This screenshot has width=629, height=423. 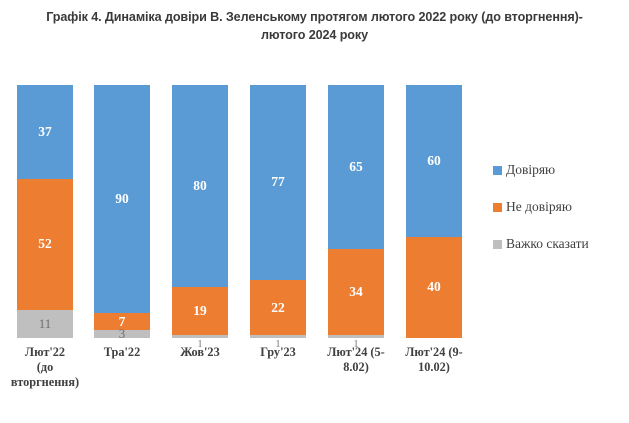 I want to click on bar-group: 65 34 1, so click(x=356, y=217).